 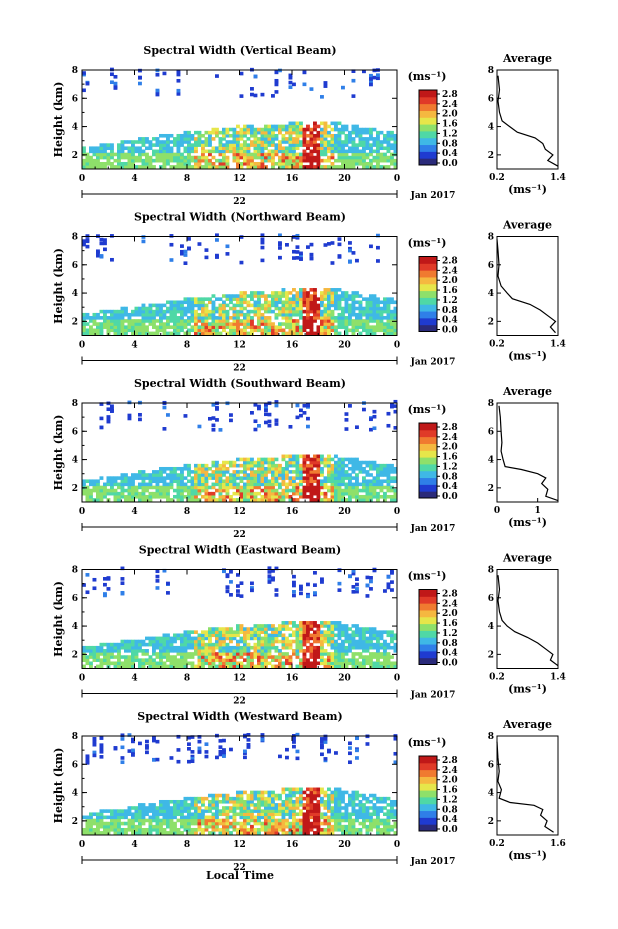 I want to click on x-tick-label: 16, so click(x=292, y=346).